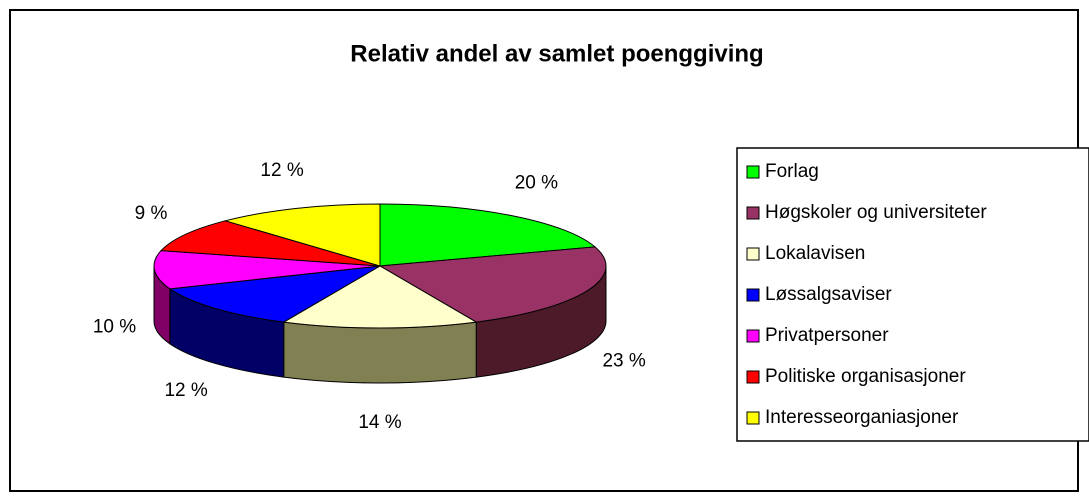 This screenshot has width=1089, height=501. I want to click on legend-label: Lokalavisen, so click(815, 253).